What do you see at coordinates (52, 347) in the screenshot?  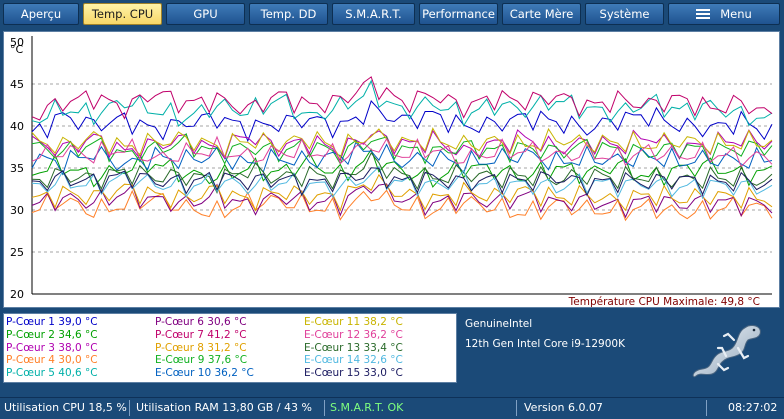 I see `legend-item: P-Cœur 3 38,0 °C` at bounding box center [52, 347].